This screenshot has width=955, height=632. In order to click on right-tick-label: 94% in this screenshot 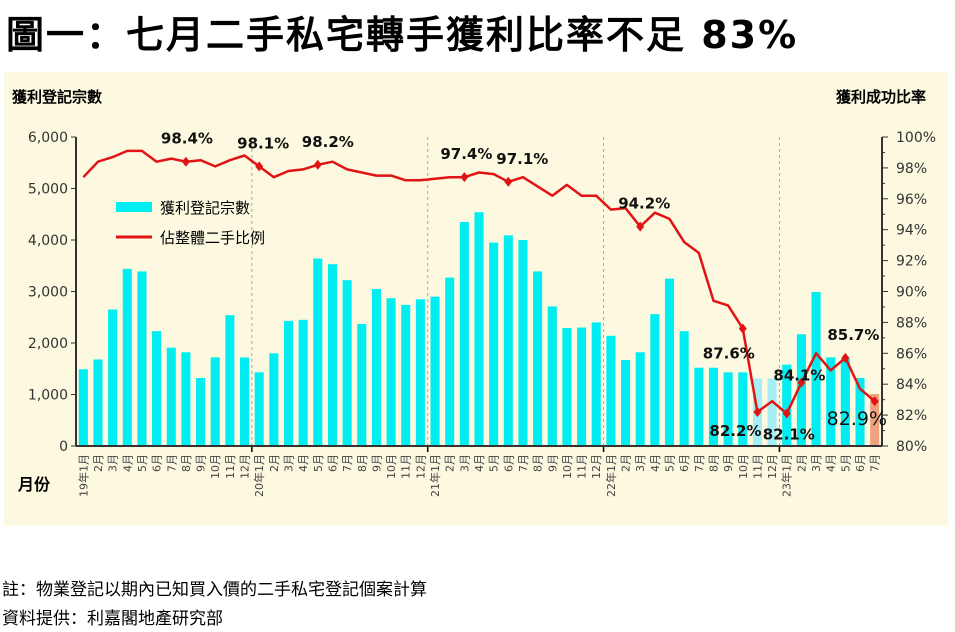, I will do `click(911, 231)`.